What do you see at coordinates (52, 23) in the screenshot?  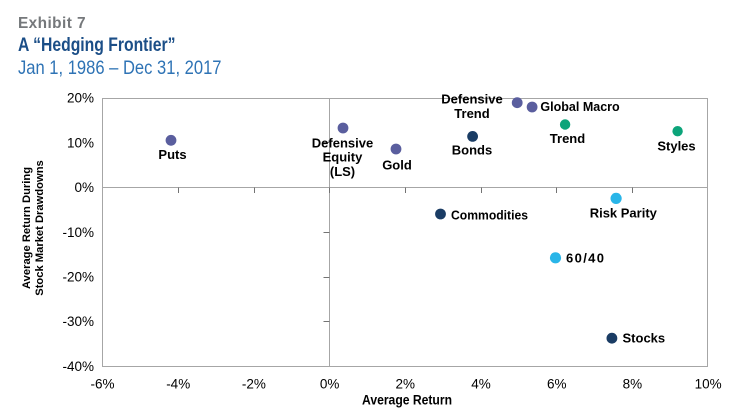 I see `svg-text: Exhibit 7` at bounding box center [52, 23].